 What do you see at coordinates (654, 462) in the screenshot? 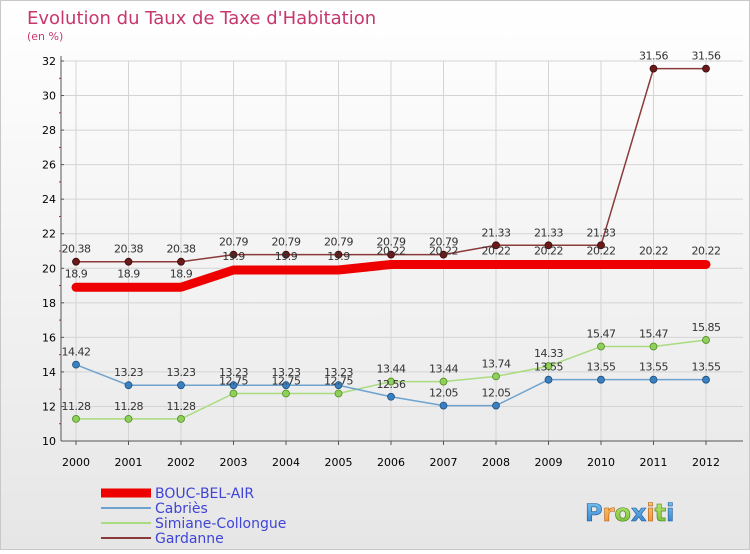
I see `x-tick-label: 2011` at bounding box center [654, 462].